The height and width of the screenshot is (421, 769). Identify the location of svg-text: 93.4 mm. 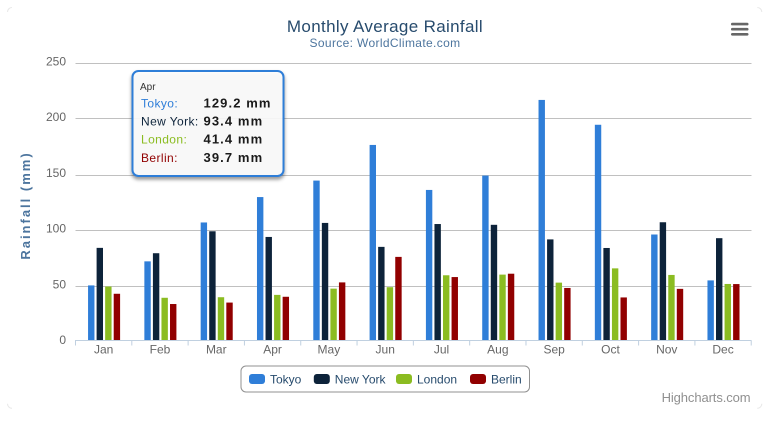
(234, 121).